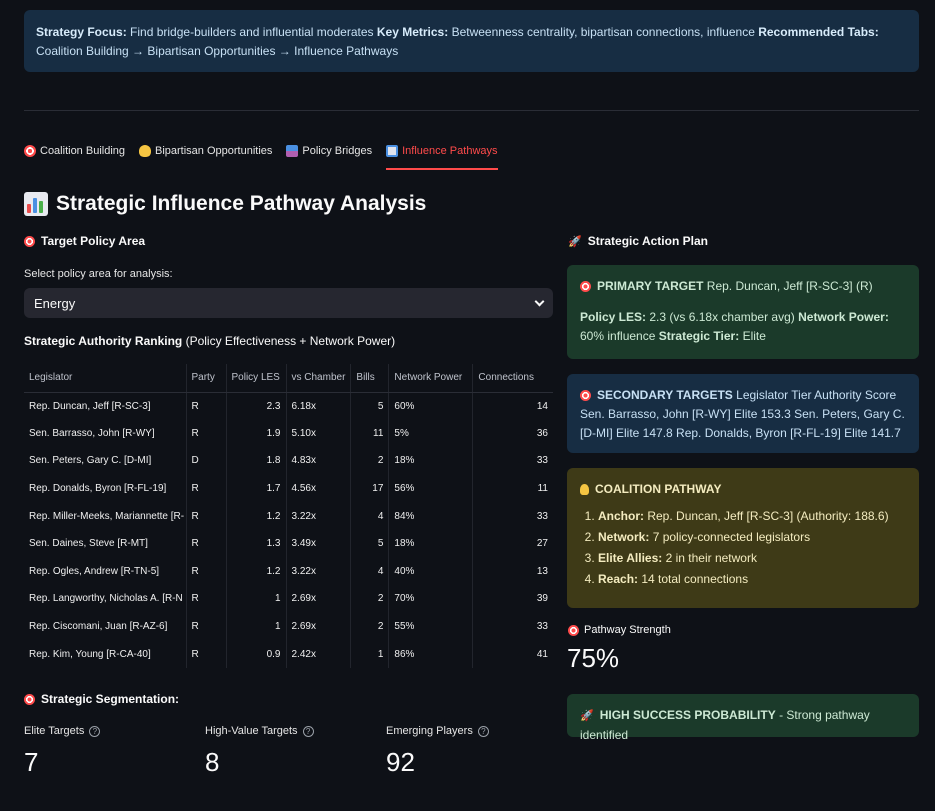 This screenshot has height=811, width=935. I want to click on table-cell: 11, so click(370, 433).